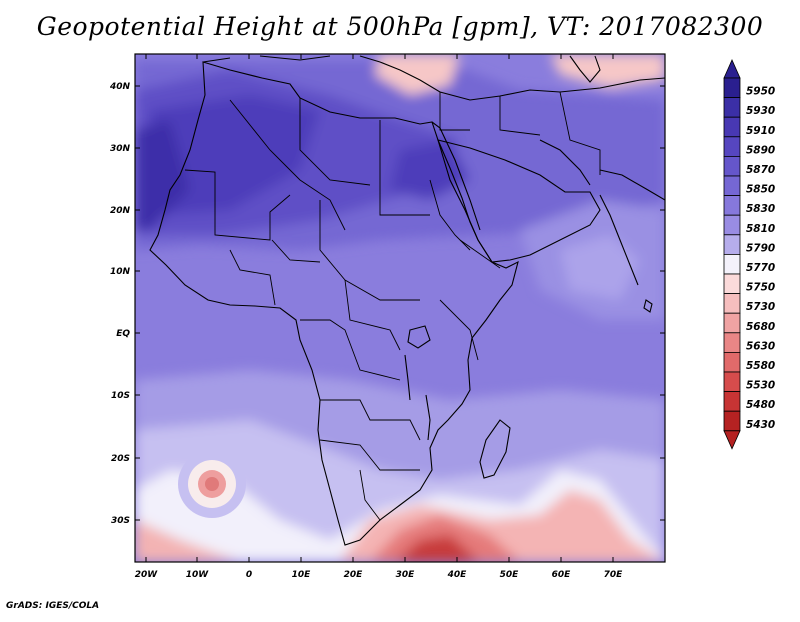 Image resolution: width=800 pixels, height=622 pixels. What do you see at coordinates (760, 307) in the screenshot?
I see `colorbar-label: 5730` at bounding box center [760, 307].